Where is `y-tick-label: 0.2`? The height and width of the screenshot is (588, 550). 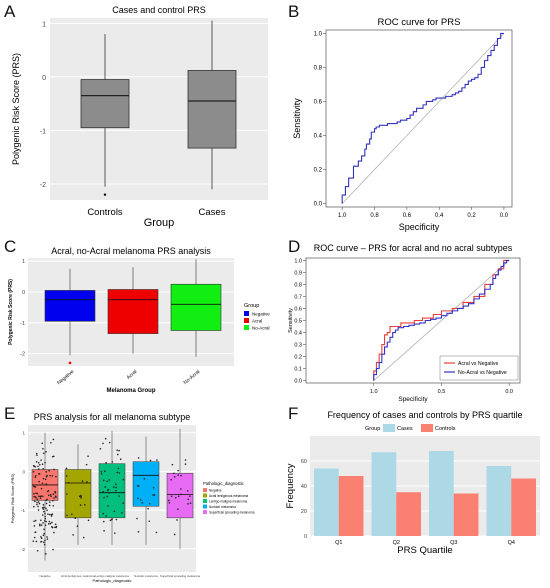 y-tick-label: 0.2 is located at coordinates (298, 358).